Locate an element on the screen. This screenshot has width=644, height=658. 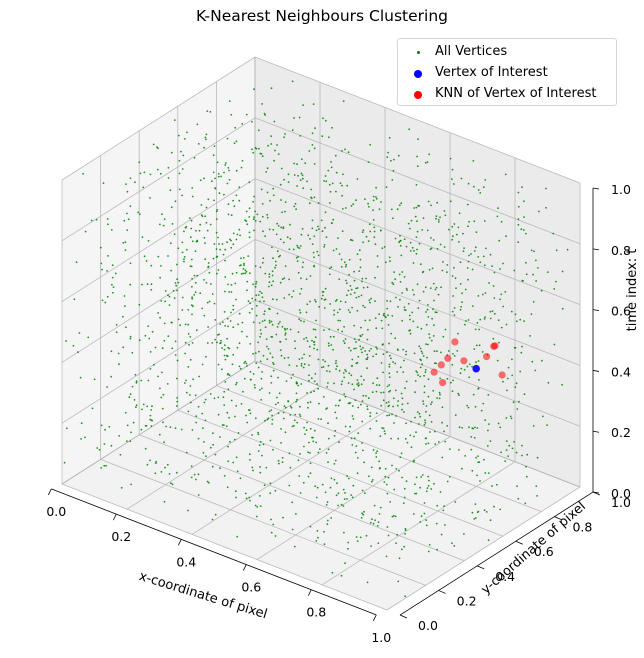
legend-marker-vertex-of-interest is located at coordinates (418, 74).